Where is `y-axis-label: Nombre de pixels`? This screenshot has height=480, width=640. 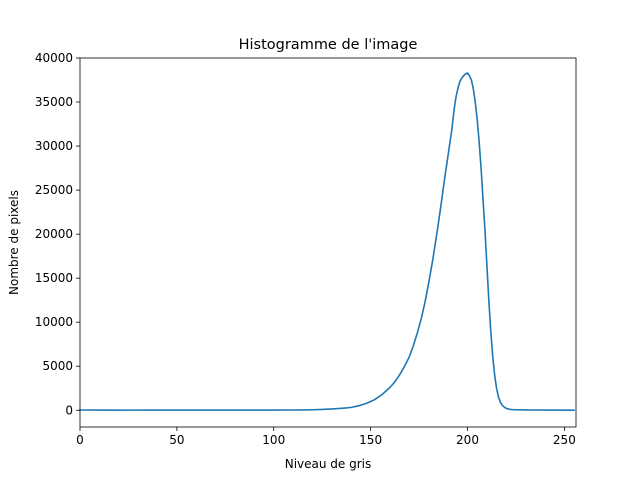
y-axis-label: Nombre de pixels is located at coordinates (14, 242).